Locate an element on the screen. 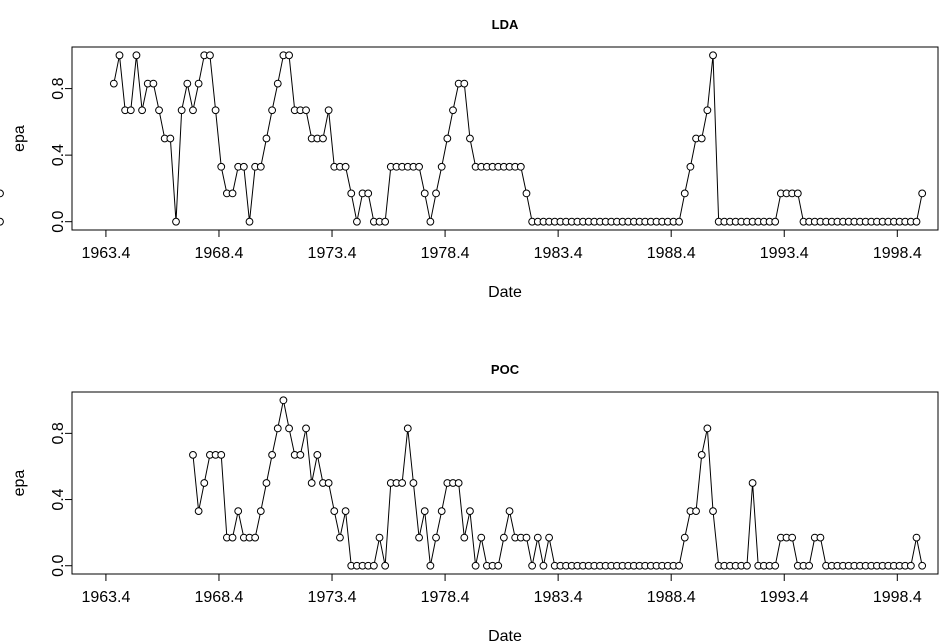 The image size is (947, 641). y-tick-label: 0.0 is located at coordinates (58, 221).